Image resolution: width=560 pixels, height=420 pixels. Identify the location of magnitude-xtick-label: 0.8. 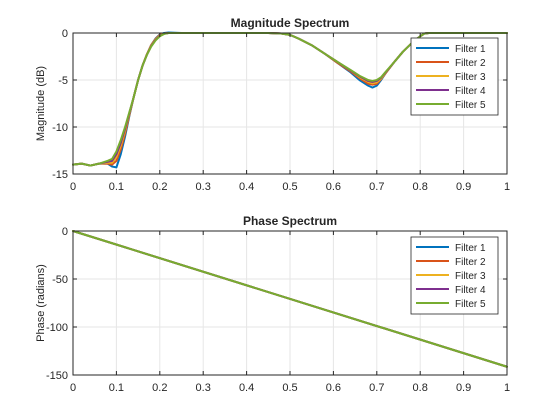
(420, 187).